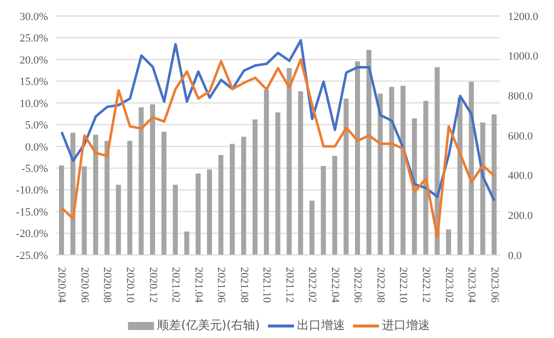 Image resolution: width=554 pixels, height=338 pixels. I want to click on y-tick-label: 25.0%, so click(34, 38).